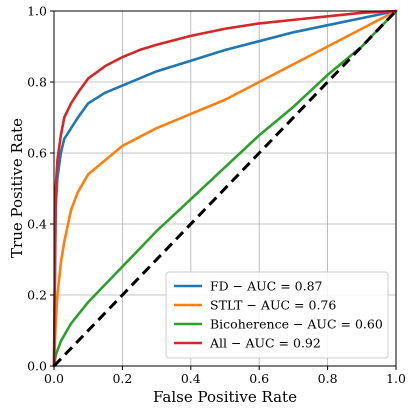 This screenshot has height=415, width=415. Describe the element at coordinates (328, 378) in the screenshot. I see `x-tick-label: 0.8` at that location.